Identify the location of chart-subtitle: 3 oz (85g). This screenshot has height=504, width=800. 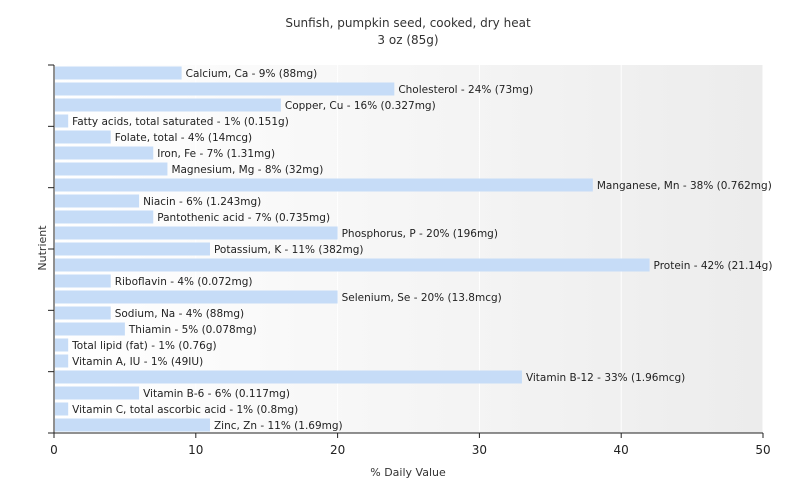
(407, 40).